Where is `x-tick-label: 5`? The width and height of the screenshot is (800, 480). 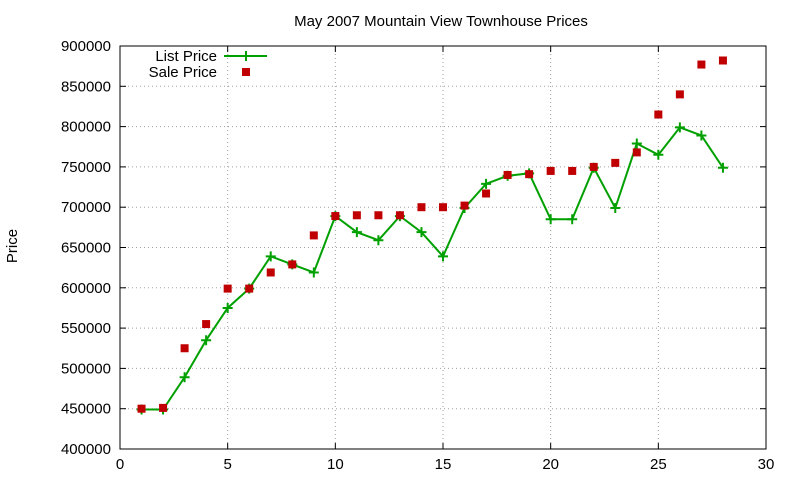
x-tick-label: 5 is located at coordinates (227, 464).